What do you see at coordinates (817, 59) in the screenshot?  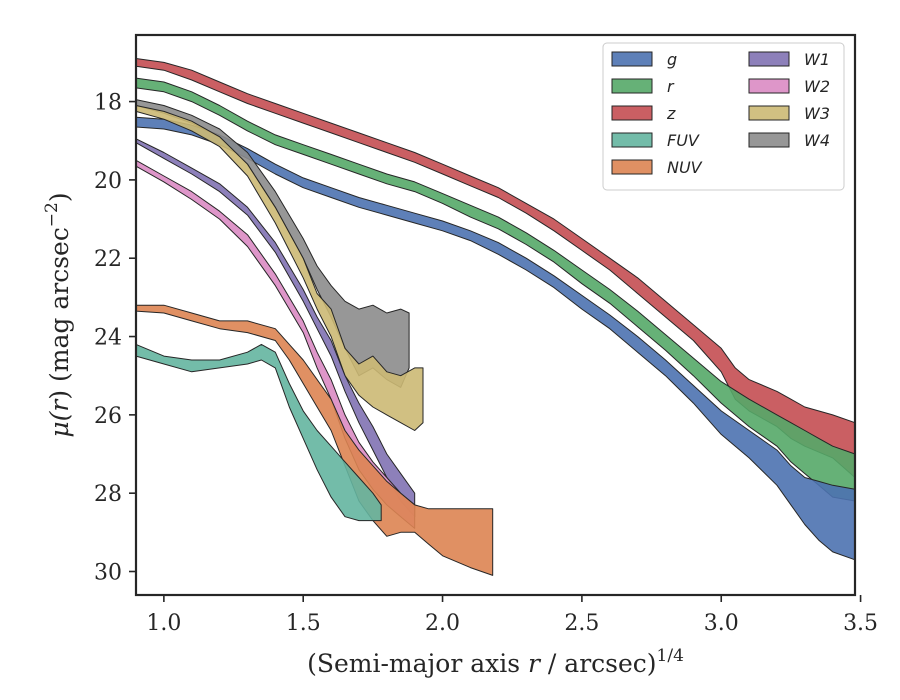 I see `legend-label-w1: W1` at bounding box center [817, 59].